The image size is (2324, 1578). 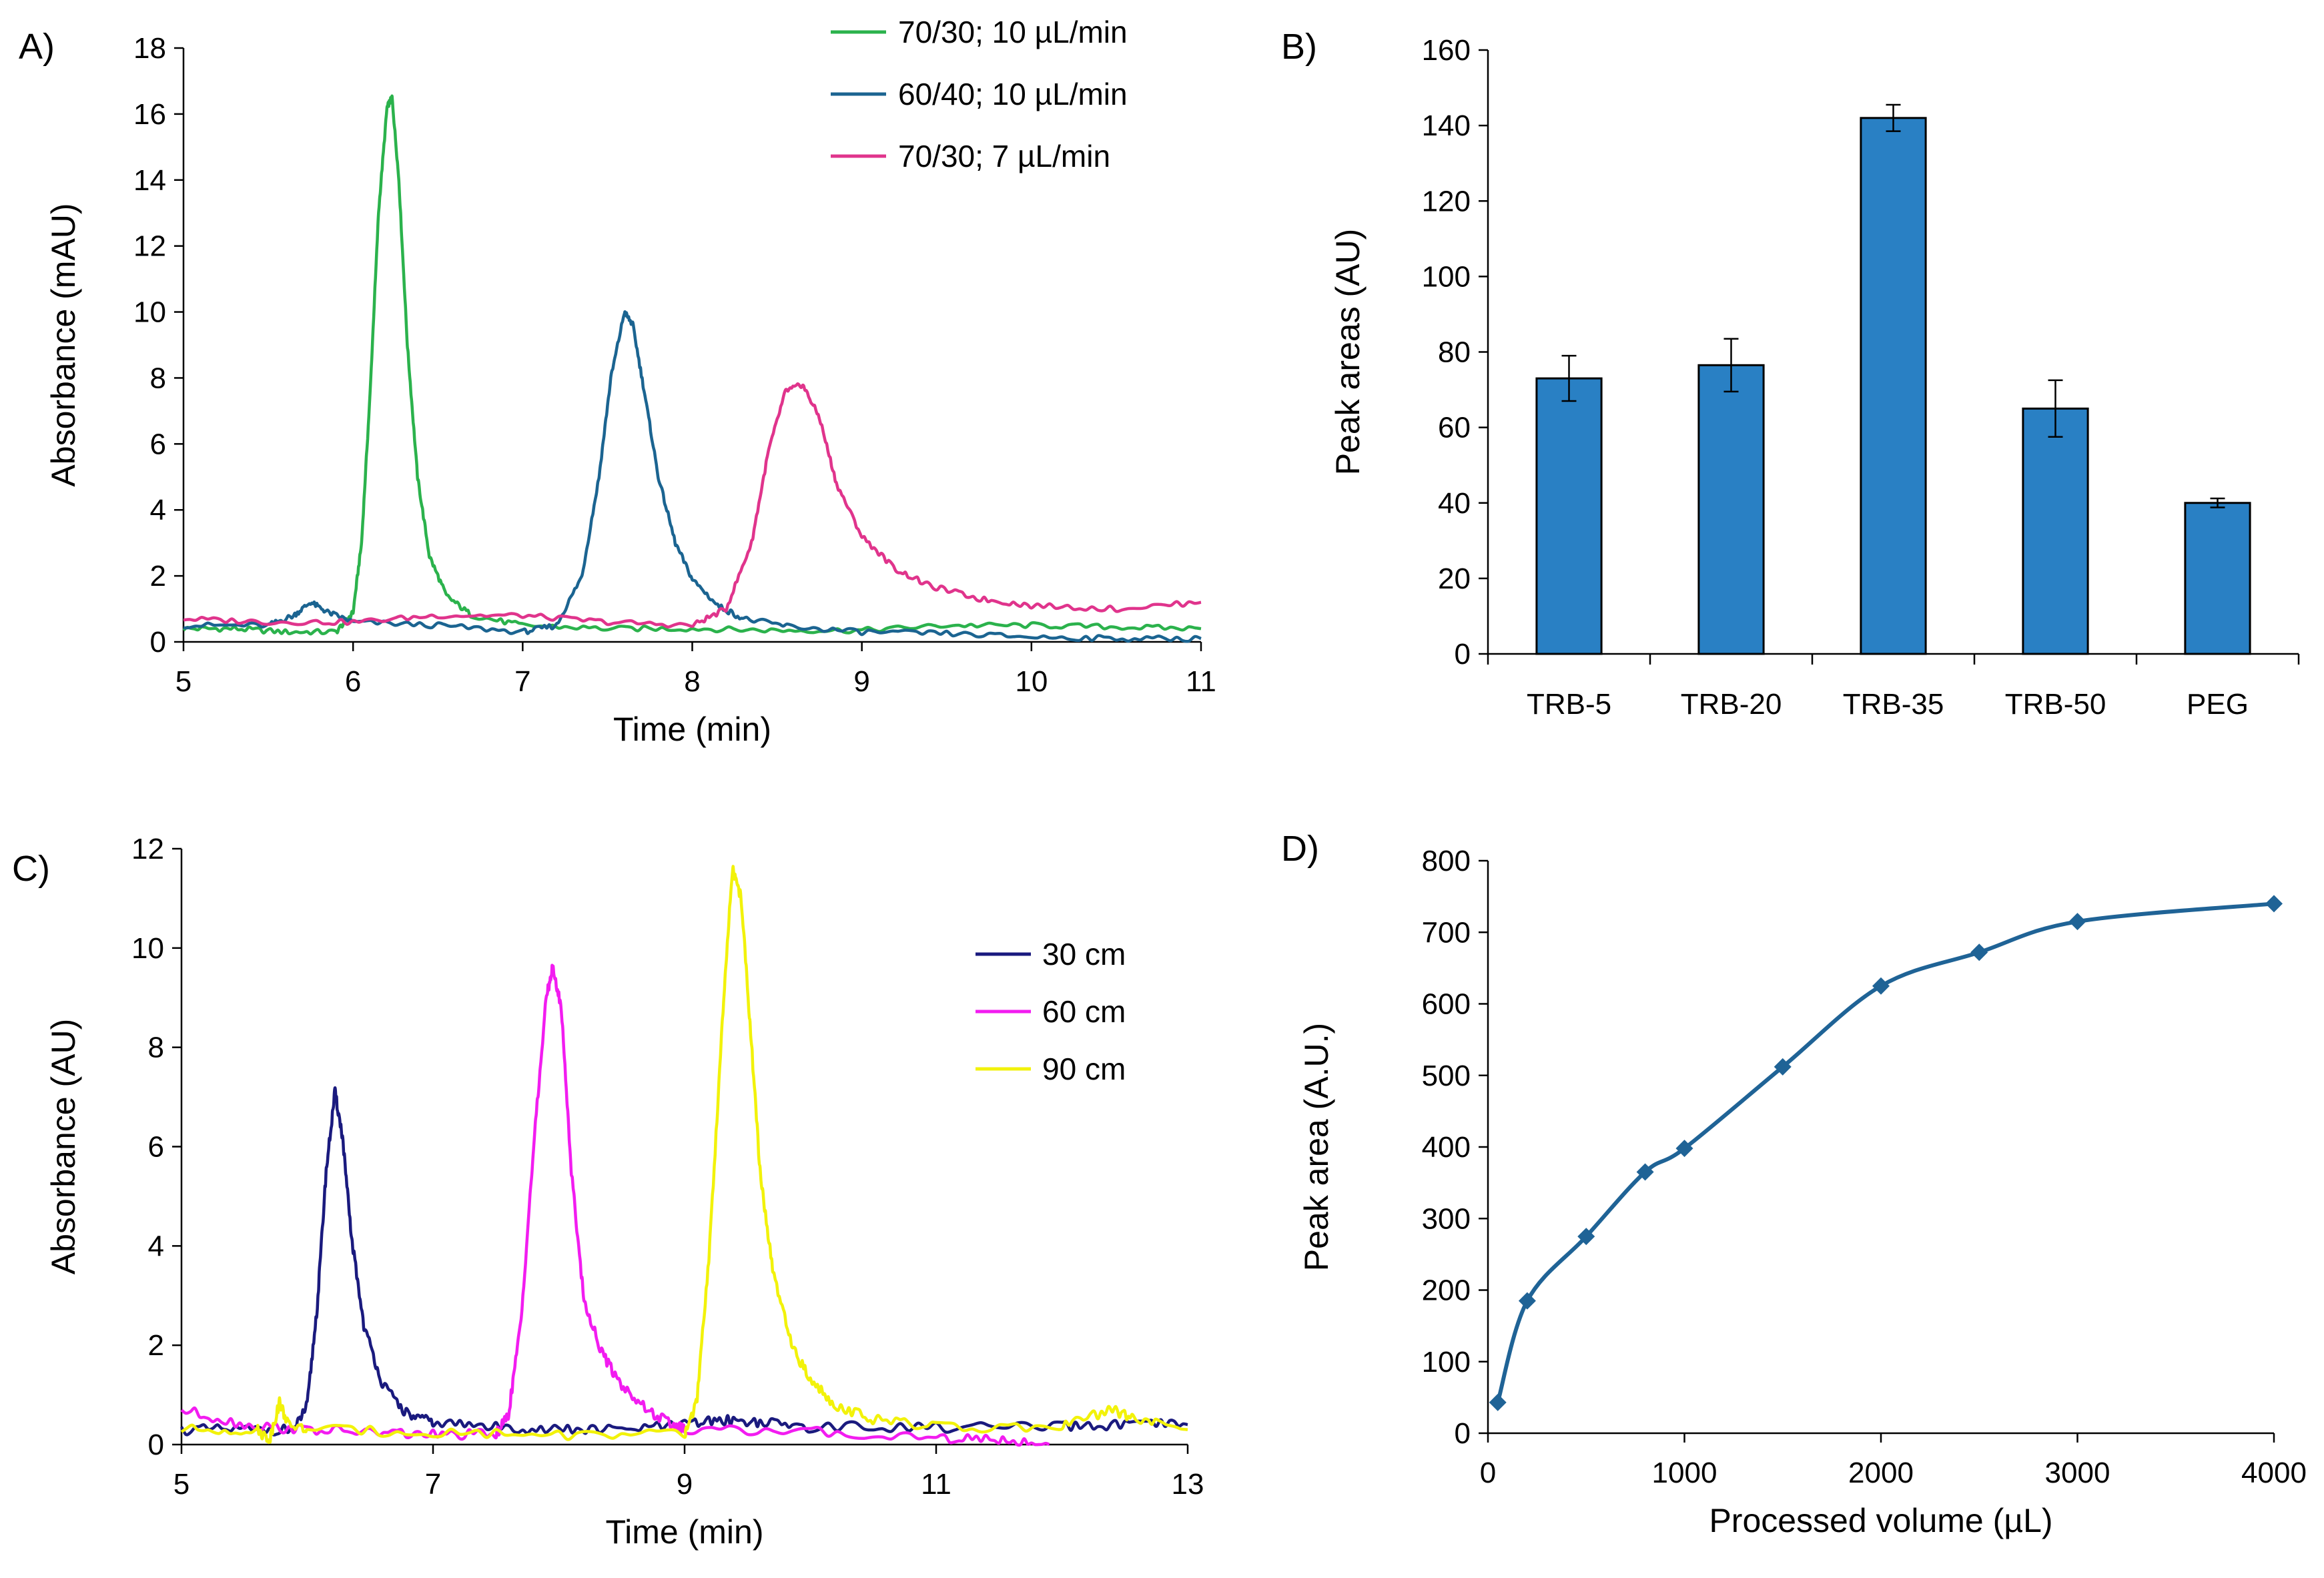 I want to click on y-tick-label: 60, so click(x=1454, y=428).